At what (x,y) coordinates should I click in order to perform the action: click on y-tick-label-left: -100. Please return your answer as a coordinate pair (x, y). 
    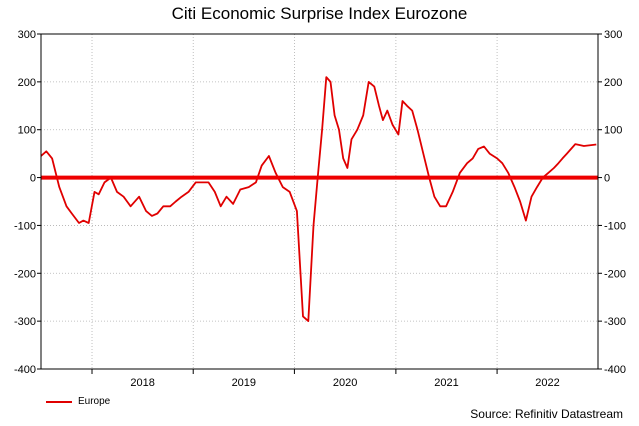
    Looking at the image, I should click on (25, 226).